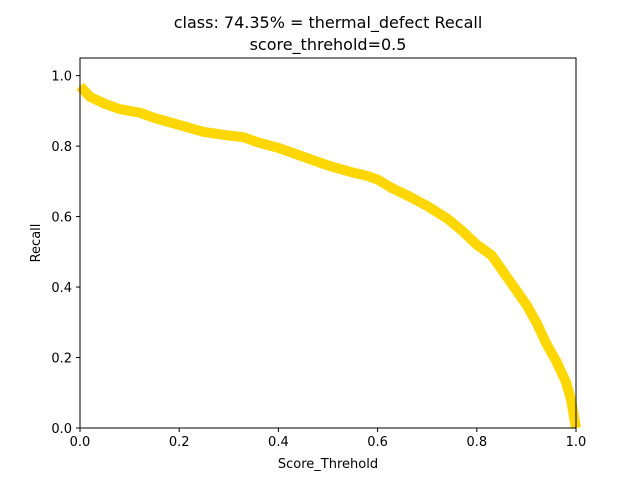 The image size is (640, 480). I want to click on chart-title-line2: score_threhold=0.5, so click(328, 45).